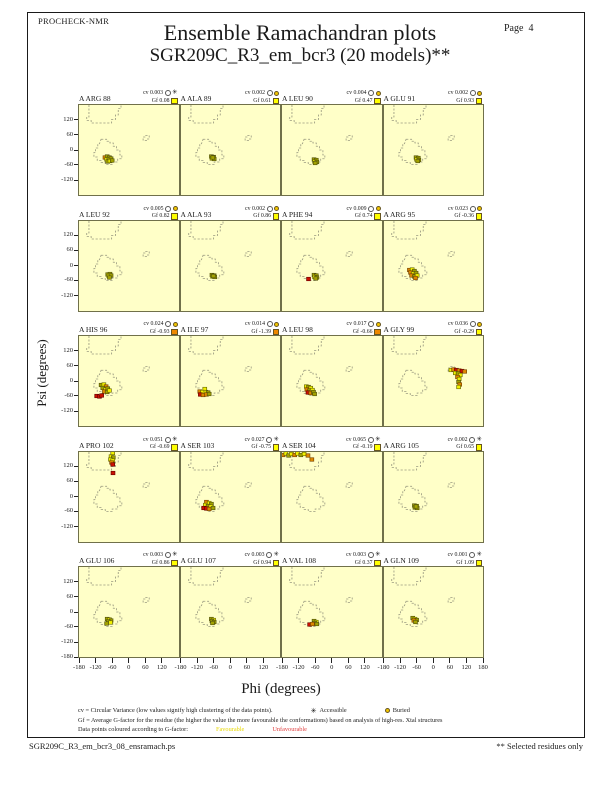 The height and width of the screenshot is (792, 612). What do you see at coordinates (153, 208) in the screenshot?
I see `cv-value: cv 0.005` at bounding box center [153, 208].